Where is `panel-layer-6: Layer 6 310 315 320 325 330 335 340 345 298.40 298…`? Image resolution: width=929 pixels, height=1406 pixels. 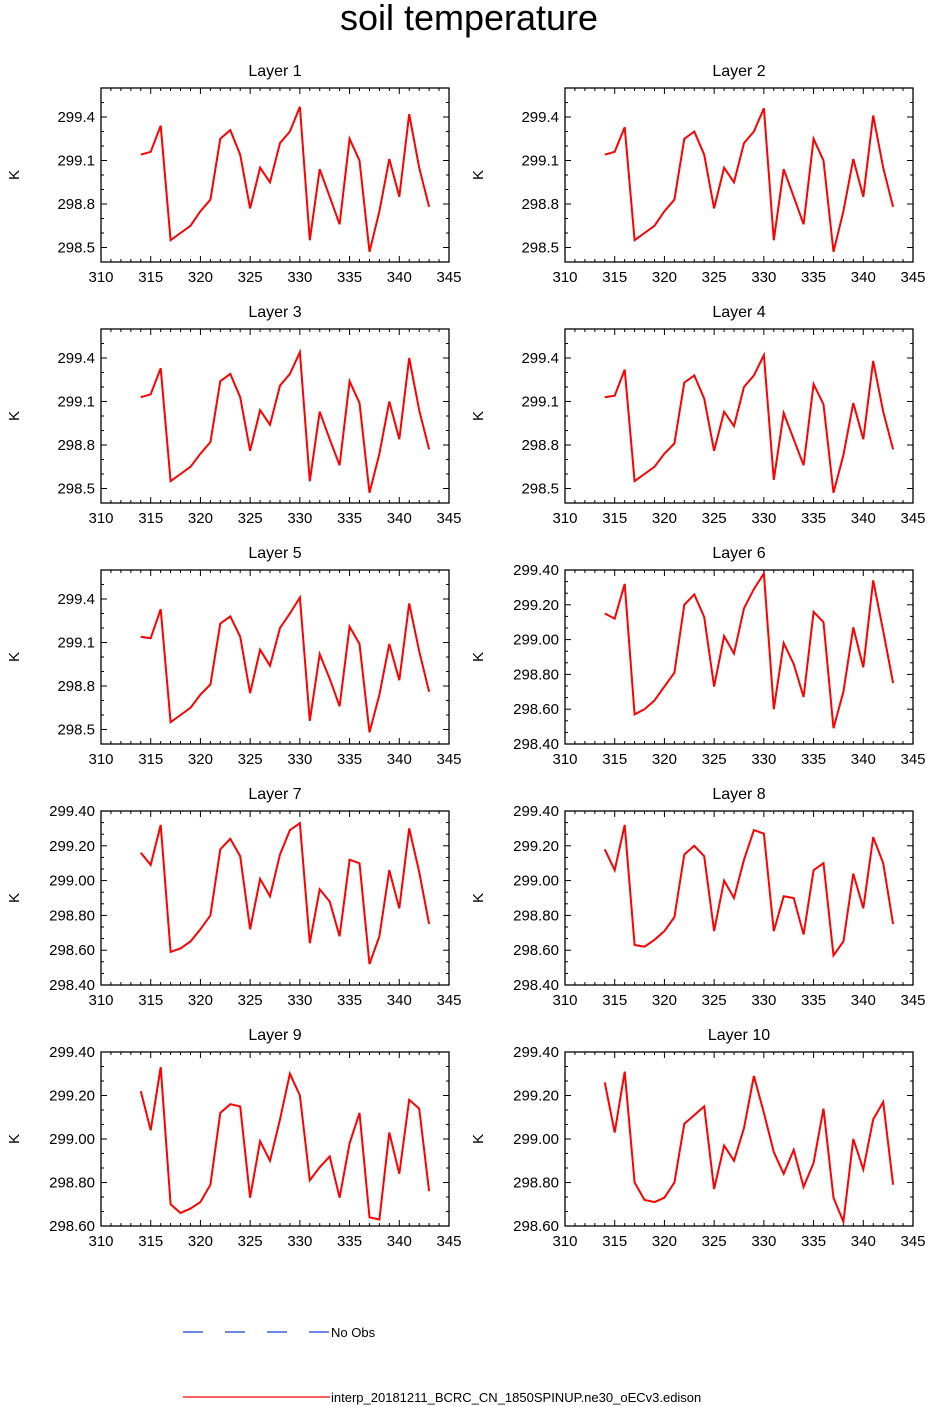
panel-layer-6: Layer 6 310 315 320 325 330 335 340 345 298.40 298… is located at coordinates (698, 656).